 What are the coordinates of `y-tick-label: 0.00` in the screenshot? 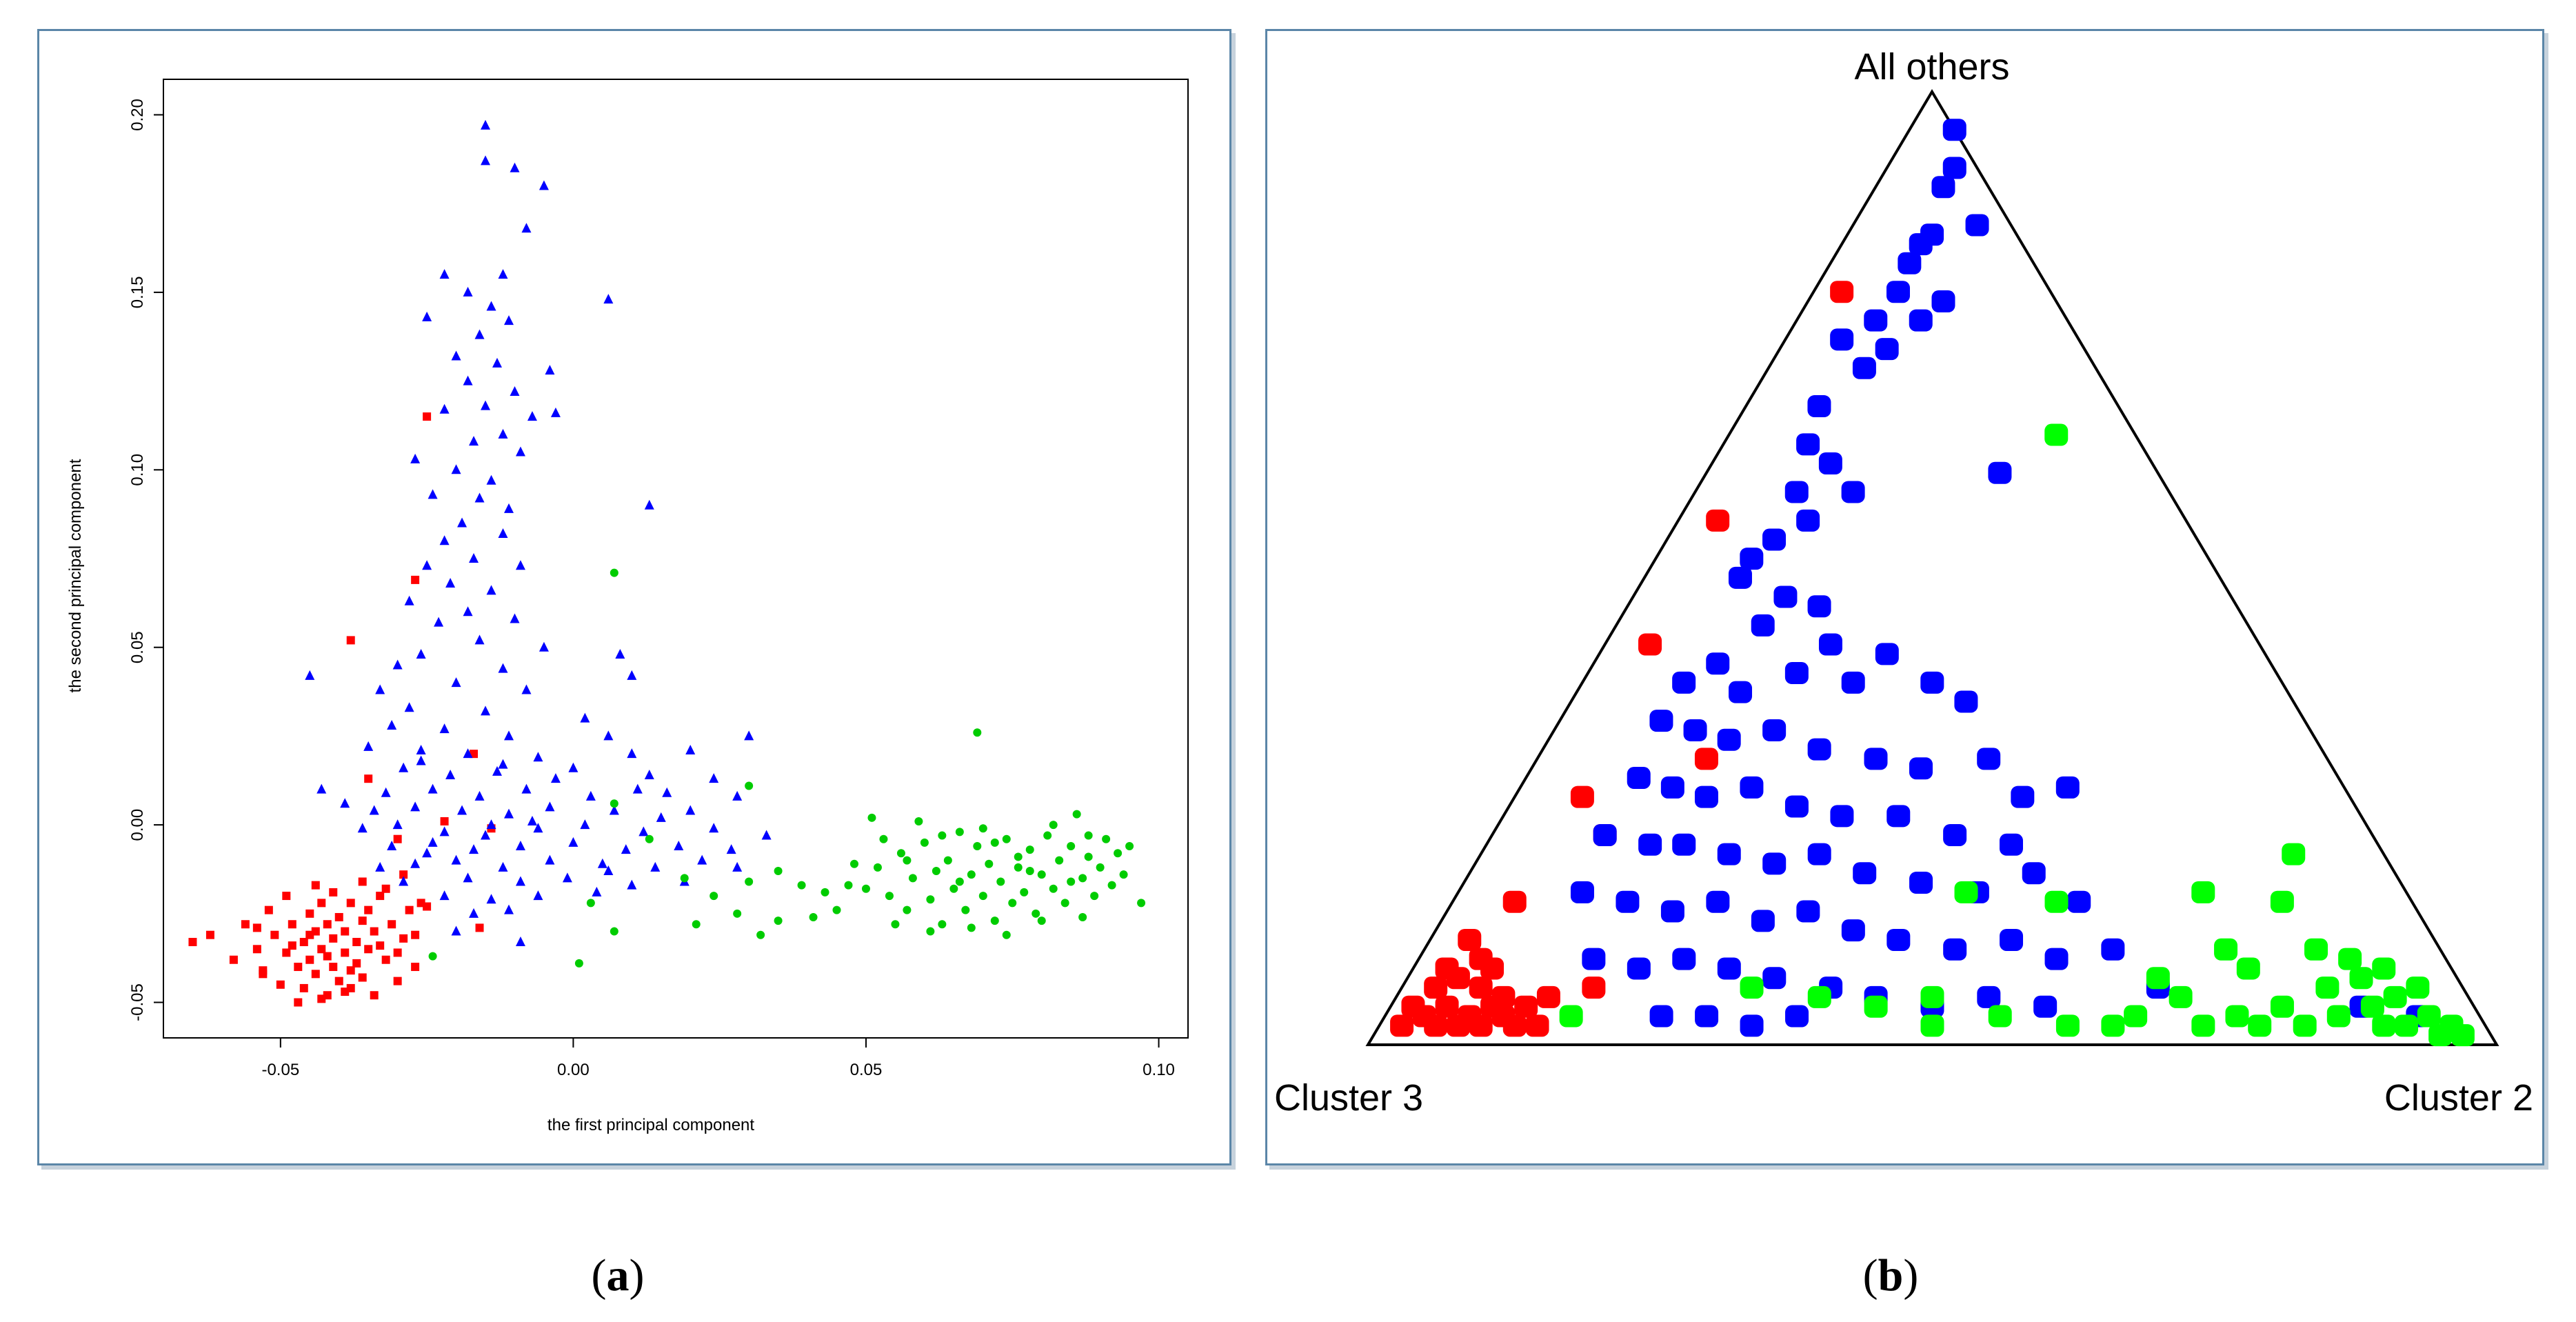 It's located at (137, 825).